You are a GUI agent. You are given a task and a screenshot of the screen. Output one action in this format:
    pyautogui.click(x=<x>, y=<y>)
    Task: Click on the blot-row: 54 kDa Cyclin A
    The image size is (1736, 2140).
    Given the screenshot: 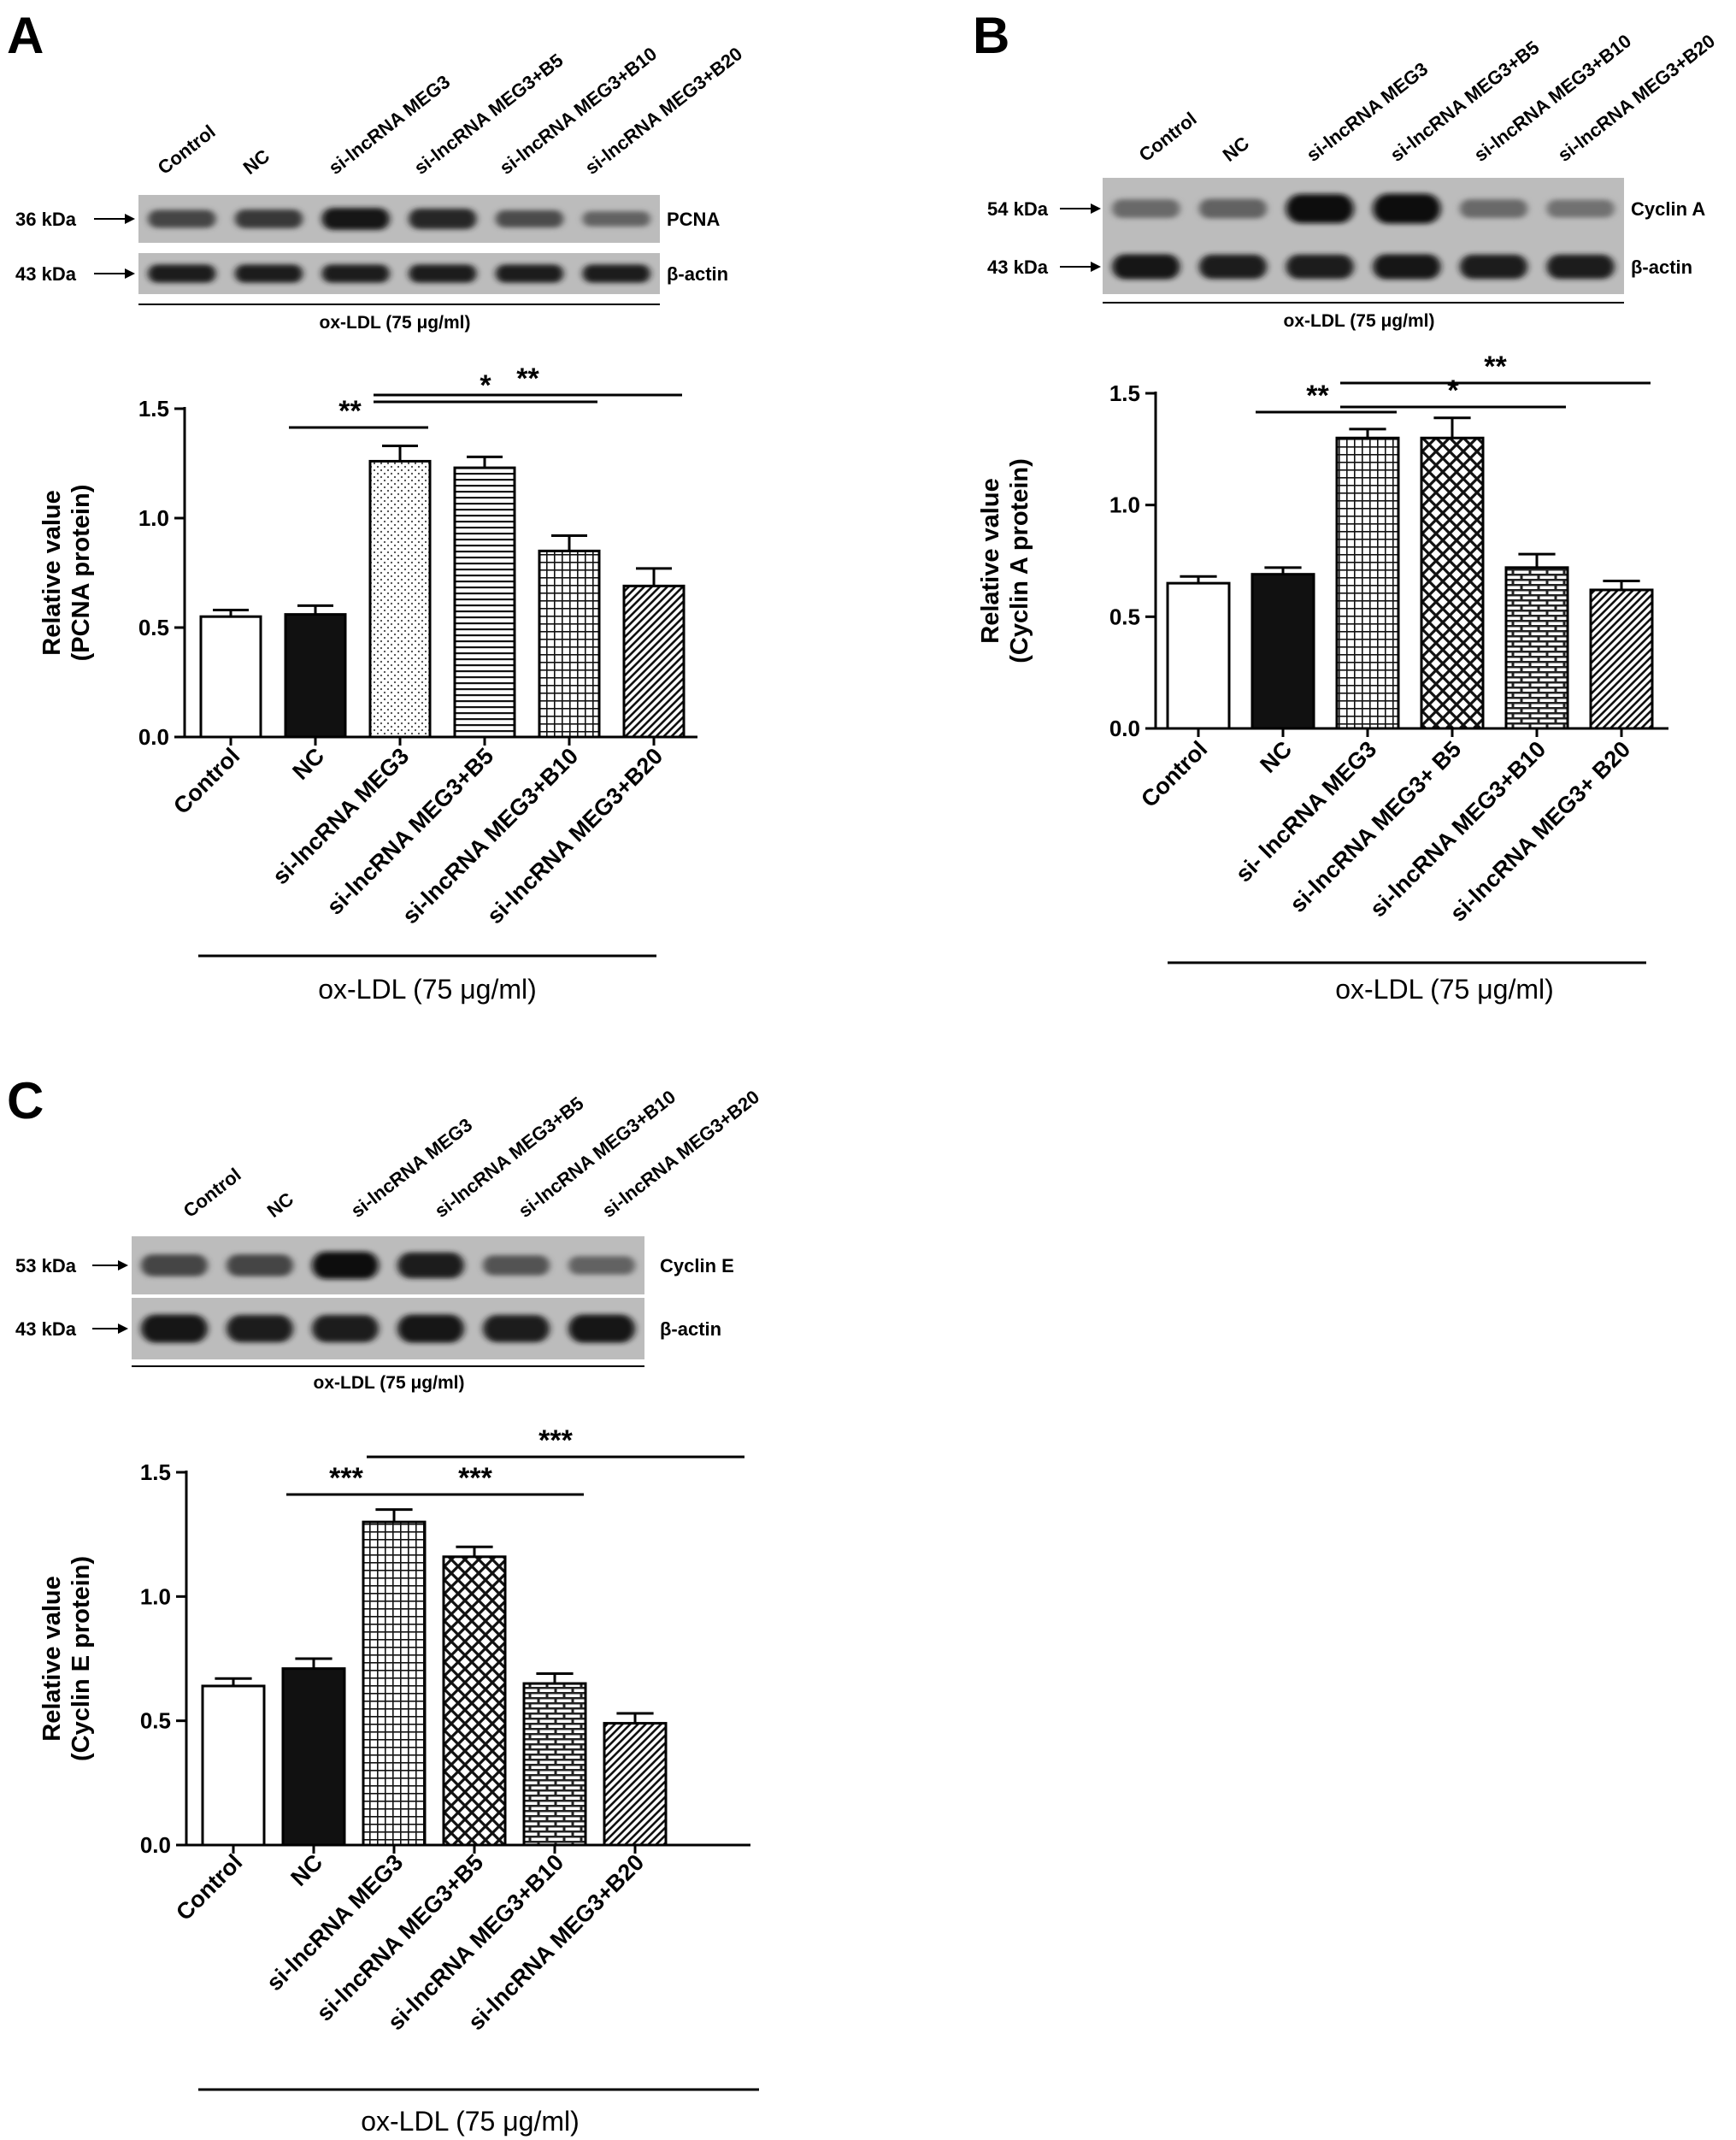 What is the action you would take?
    pyautogui.click(x=1346, y=208)
    